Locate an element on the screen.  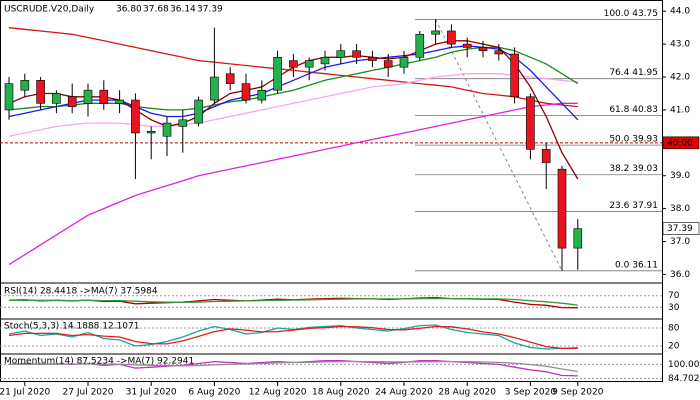
x-tick-label: 27 Jul 2020 is located at coordinates (88, 393).